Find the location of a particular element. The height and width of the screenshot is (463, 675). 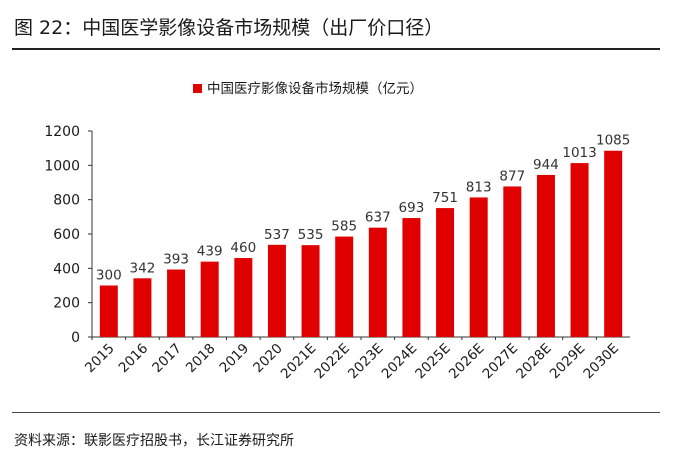

data-label: 1013 is located at coordinates (579, 153).